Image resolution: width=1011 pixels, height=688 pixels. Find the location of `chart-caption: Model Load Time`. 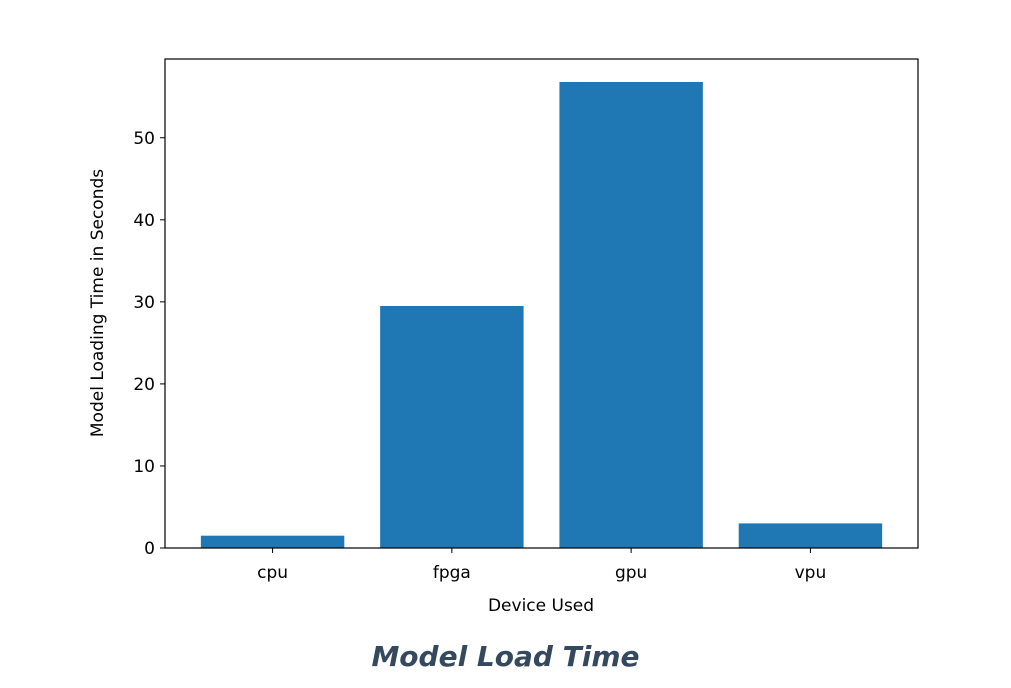

chart-caption: Model Load Time is located at coordinates (505, 656).